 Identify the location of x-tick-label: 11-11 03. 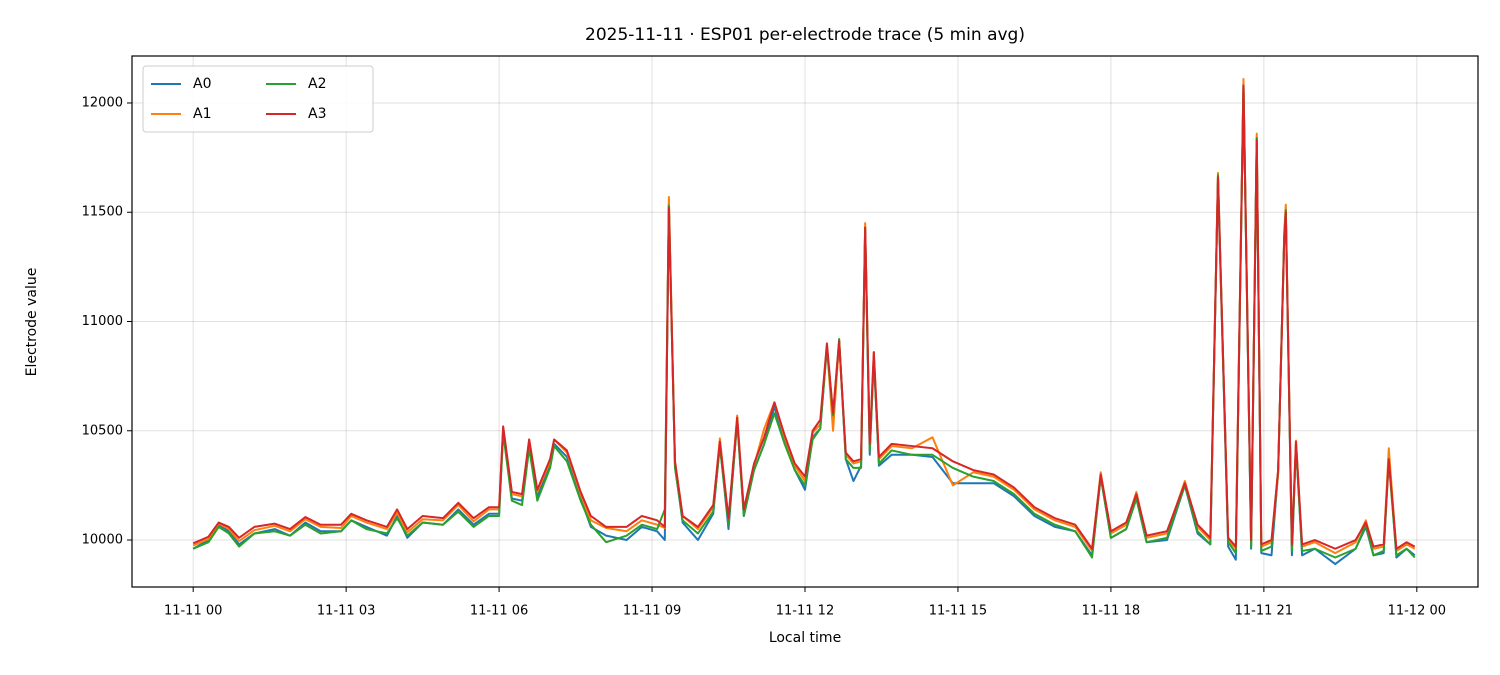
(346, 611).